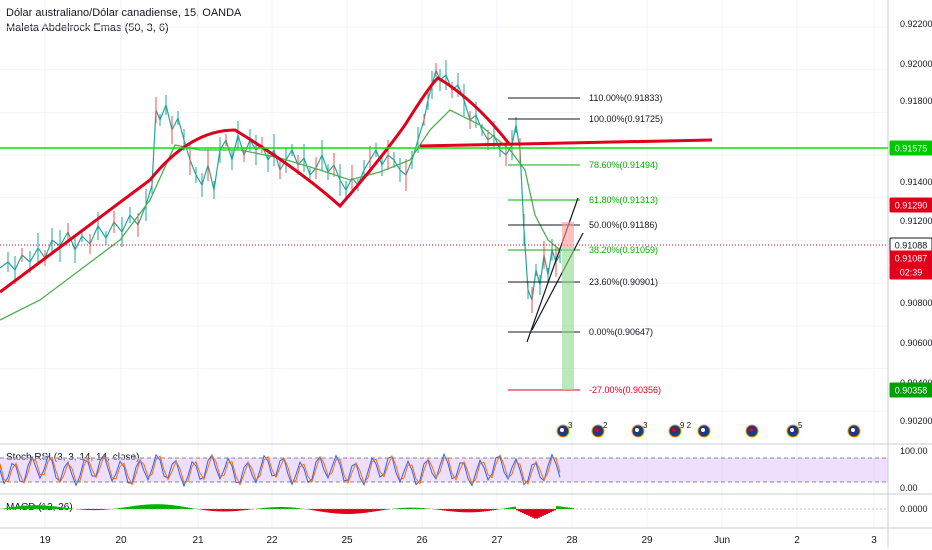 This screenshot has height=550, width=932. What do you see at coordinates (272, 540) in the screenshot?
I see `time-label: 22` at bounding box center [272, 540].